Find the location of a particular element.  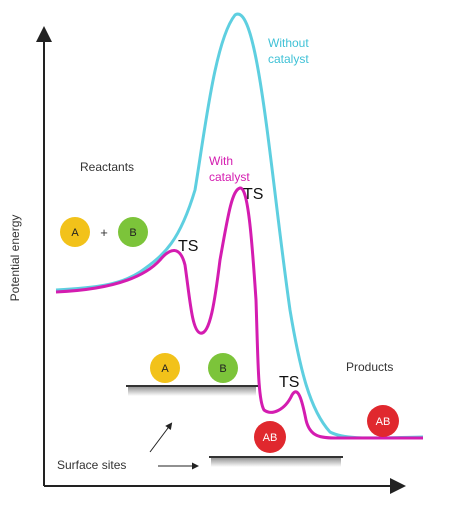

molecule-b-adsorbed: B is located at coordinates (223, 368).